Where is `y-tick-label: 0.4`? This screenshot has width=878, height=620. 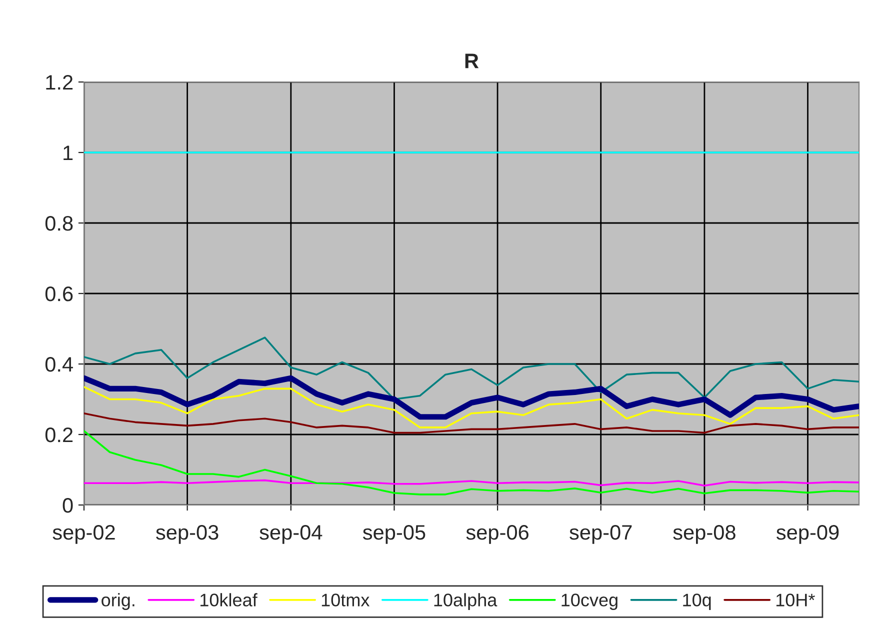
y-tick-label: 0.4 is located at coordinates (59, 364).